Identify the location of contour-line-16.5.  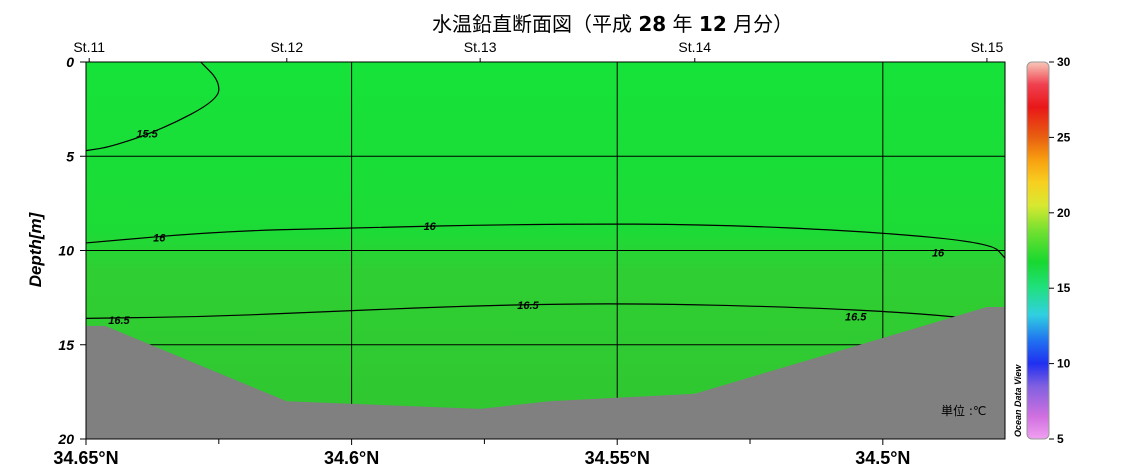
(538, 312).